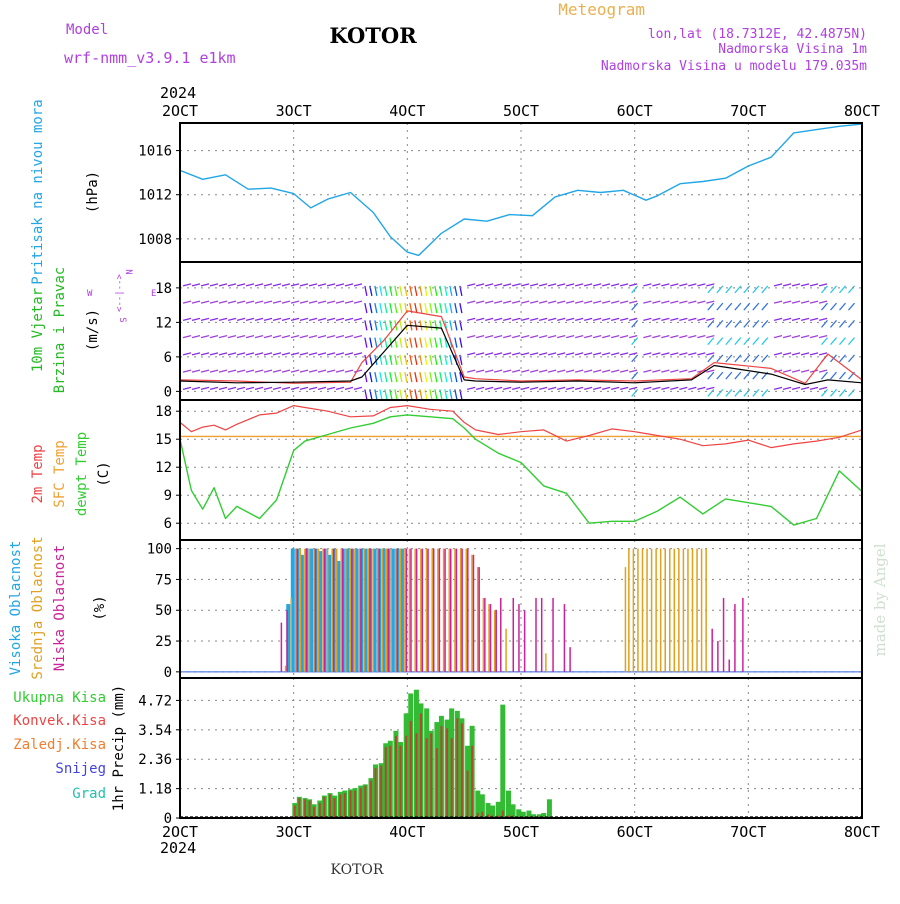  I want to click on compass-north: N, so click(128, 271).